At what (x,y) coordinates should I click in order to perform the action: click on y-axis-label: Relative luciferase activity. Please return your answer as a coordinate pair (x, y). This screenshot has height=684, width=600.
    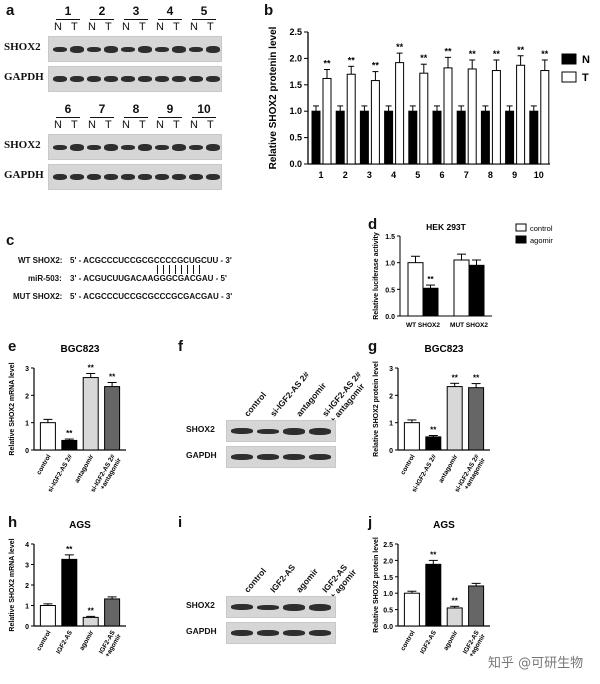
    Looking at the image, I should click on (376, 276).